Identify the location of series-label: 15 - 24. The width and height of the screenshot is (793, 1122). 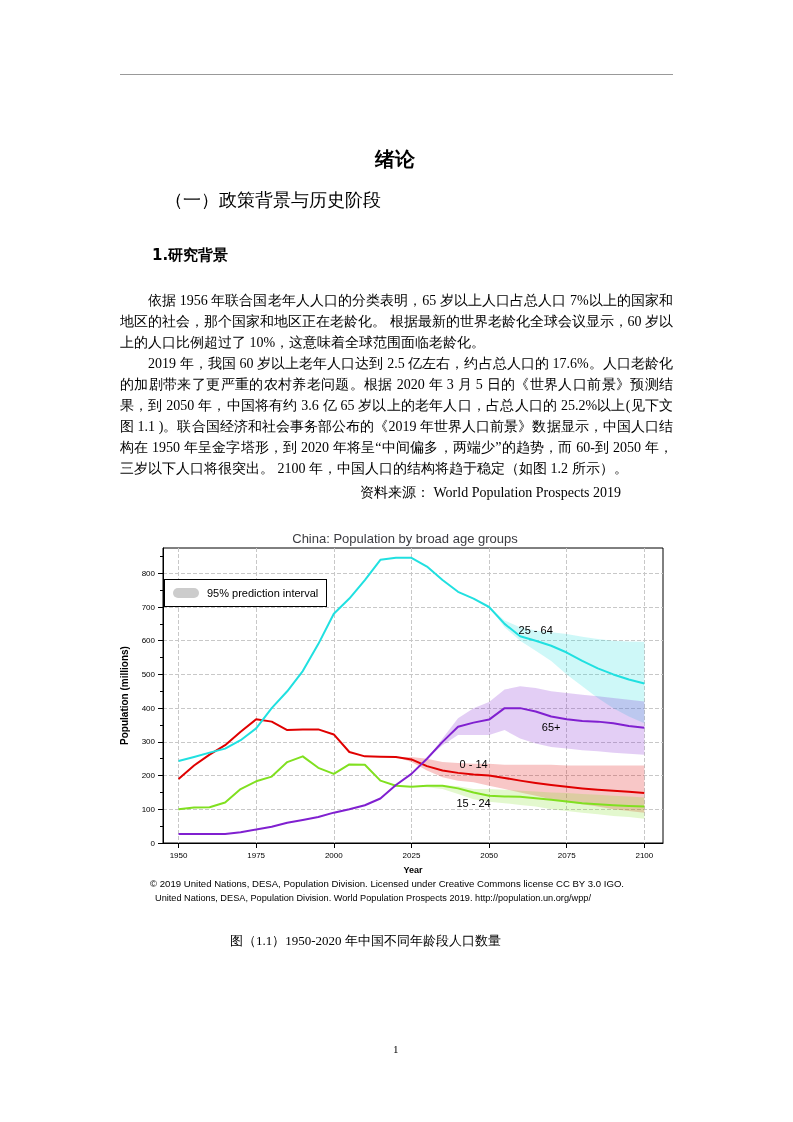
(473, 802).